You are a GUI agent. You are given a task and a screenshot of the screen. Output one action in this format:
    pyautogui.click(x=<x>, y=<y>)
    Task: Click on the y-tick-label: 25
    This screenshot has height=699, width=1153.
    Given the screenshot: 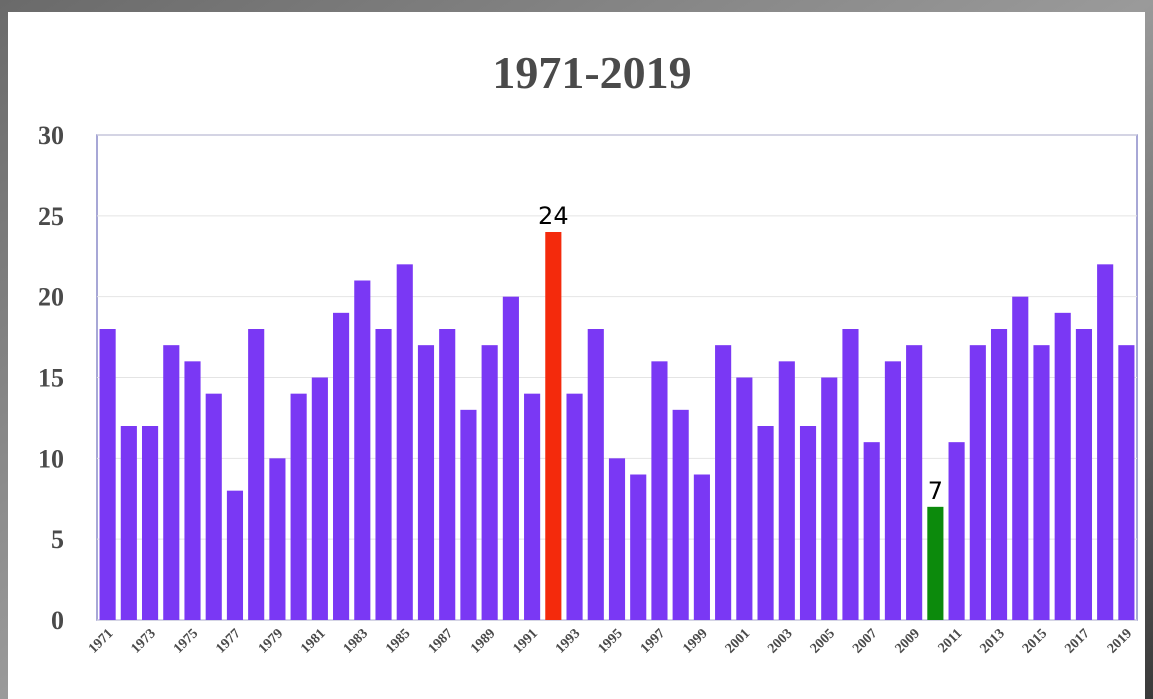 What is the action you would take?
    pyautogui.click(x=51, y=216)
    